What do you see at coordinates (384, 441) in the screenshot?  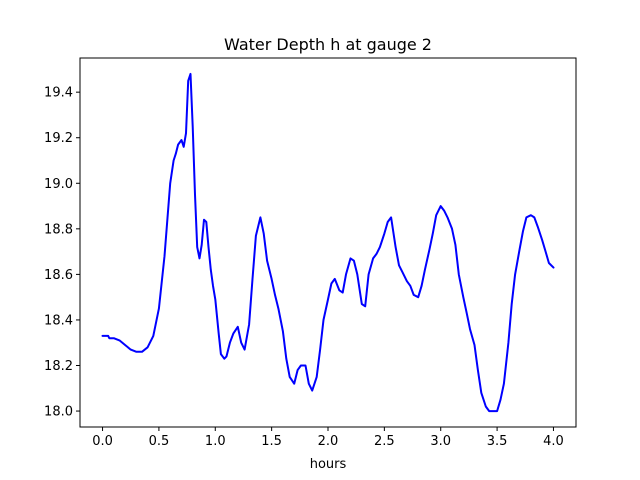 I see `x-tick-label: 2.5` at bounding box center [384, 441].